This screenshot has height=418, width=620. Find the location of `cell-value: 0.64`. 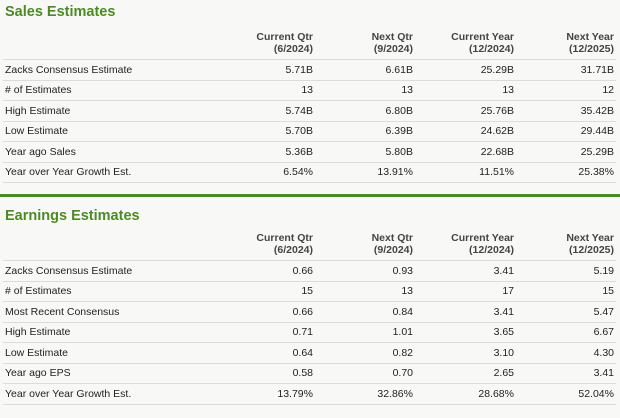

cell-value: 0.64 is located at coordinates (259, 352).